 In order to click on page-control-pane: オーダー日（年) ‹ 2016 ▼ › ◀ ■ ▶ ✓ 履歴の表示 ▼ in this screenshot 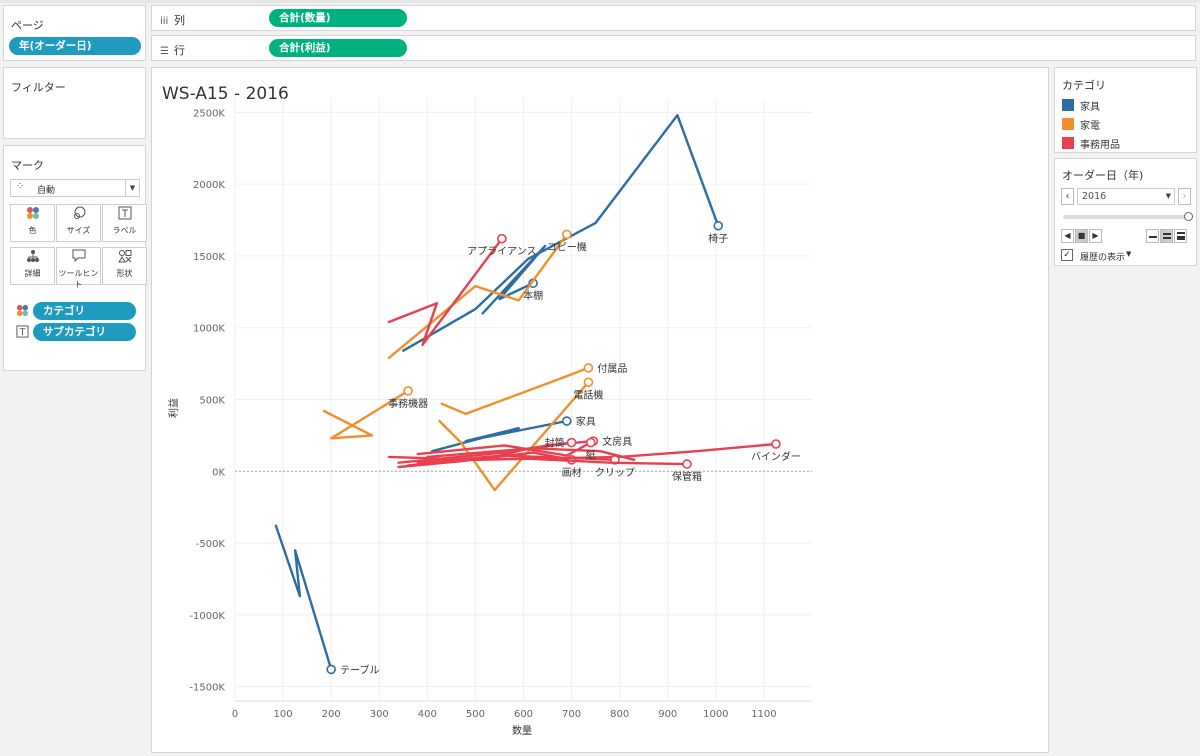, I will do `click(1125, 212)`.